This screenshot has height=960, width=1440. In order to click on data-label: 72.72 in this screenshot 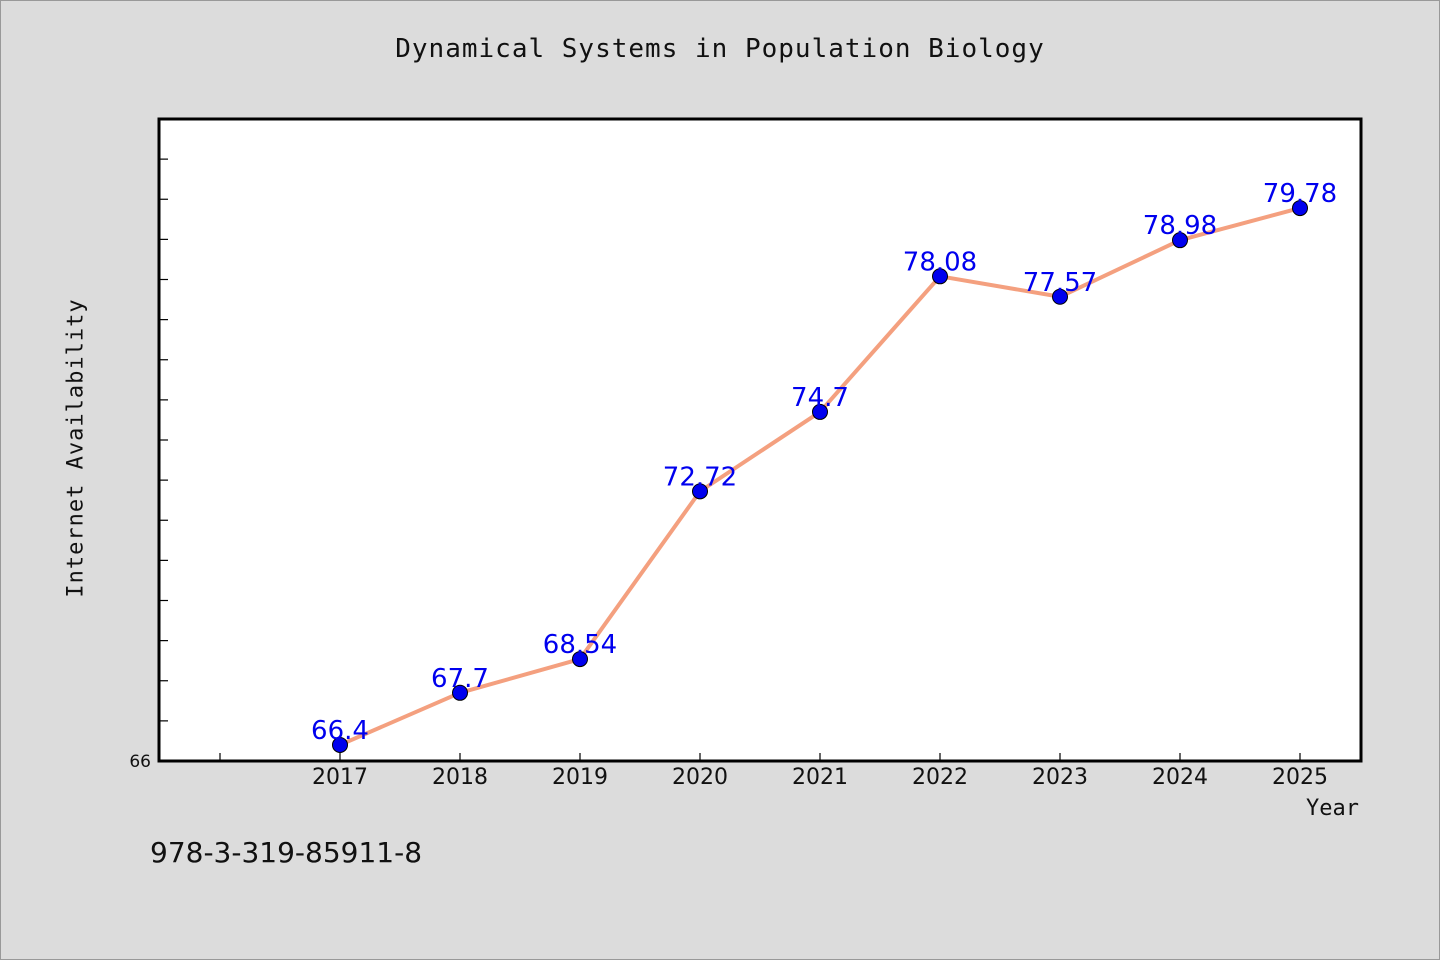, I will do `click(700, 477)`.